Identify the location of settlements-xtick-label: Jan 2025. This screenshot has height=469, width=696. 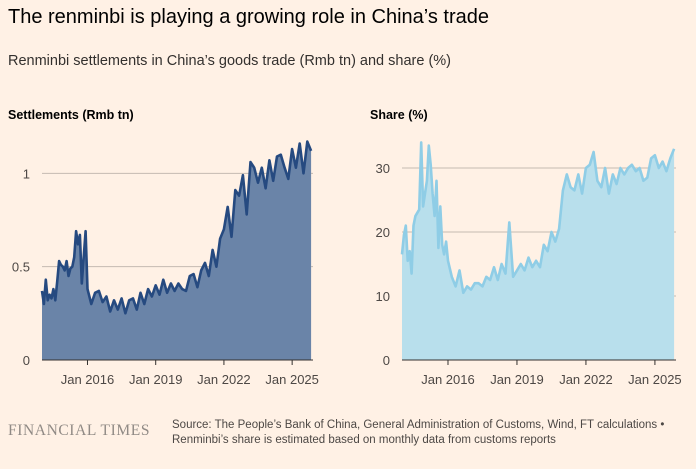
(292, 379).